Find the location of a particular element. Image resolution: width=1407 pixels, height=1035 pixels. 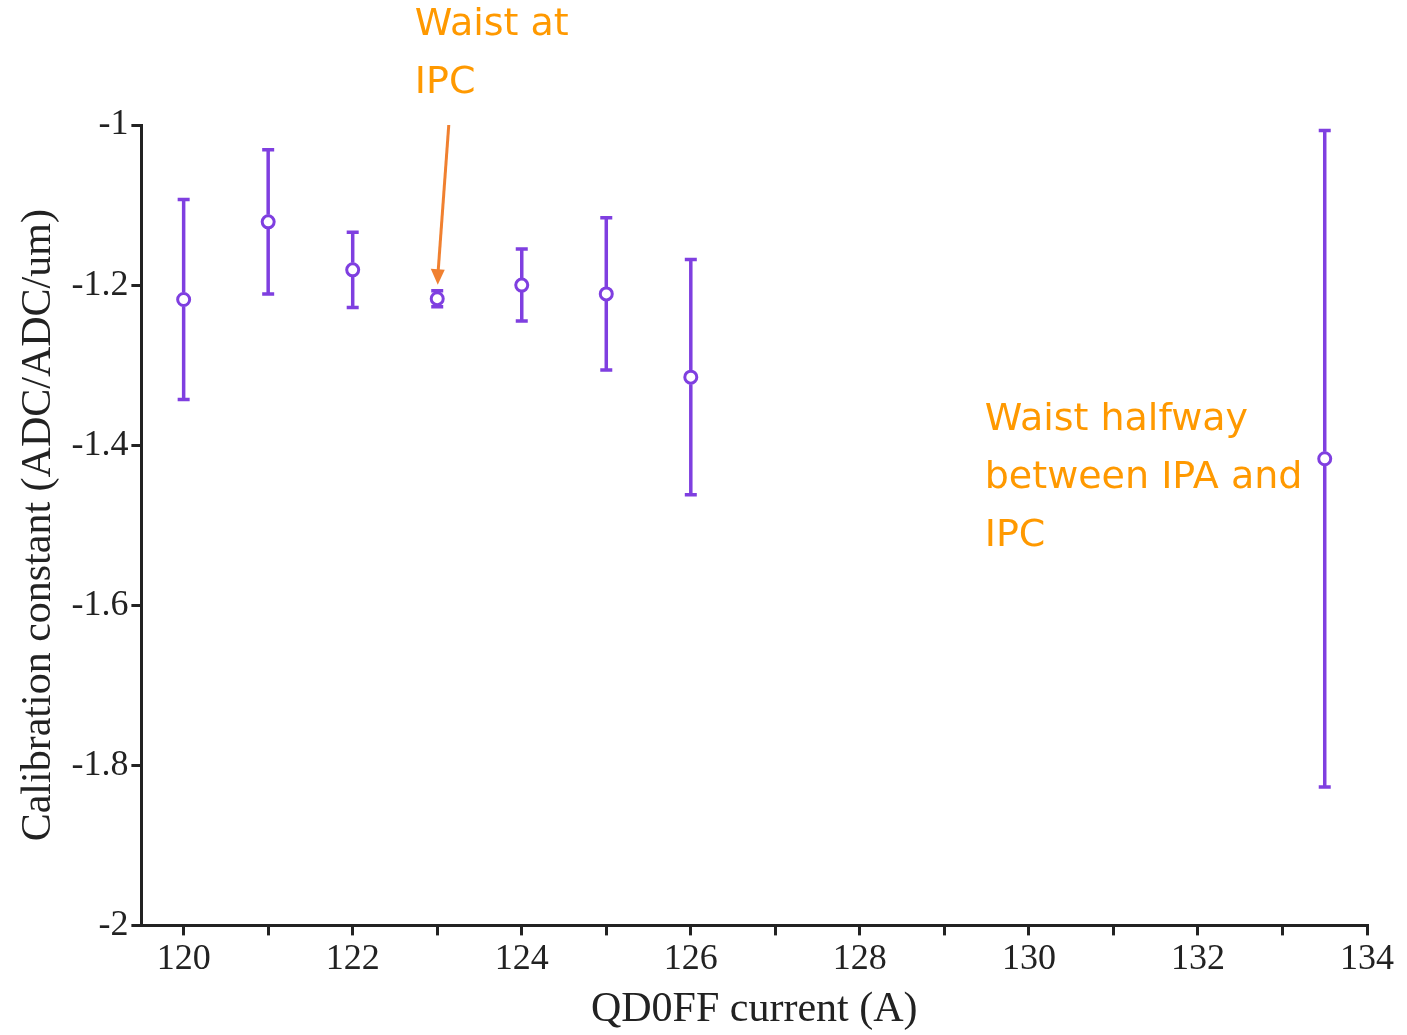

text: Waist at IPC is located at coordinates (491, 51).